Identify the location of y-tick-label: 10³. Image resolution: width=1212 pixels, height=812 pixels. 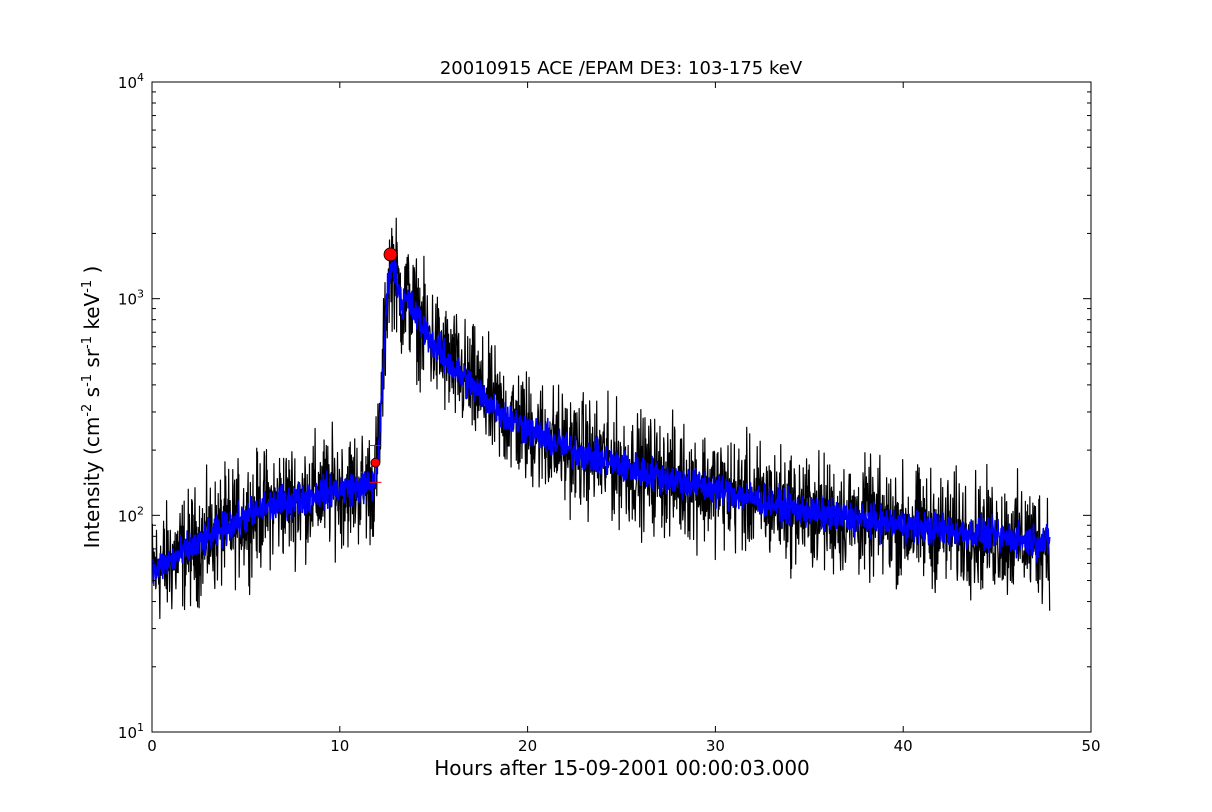
(131, 298).